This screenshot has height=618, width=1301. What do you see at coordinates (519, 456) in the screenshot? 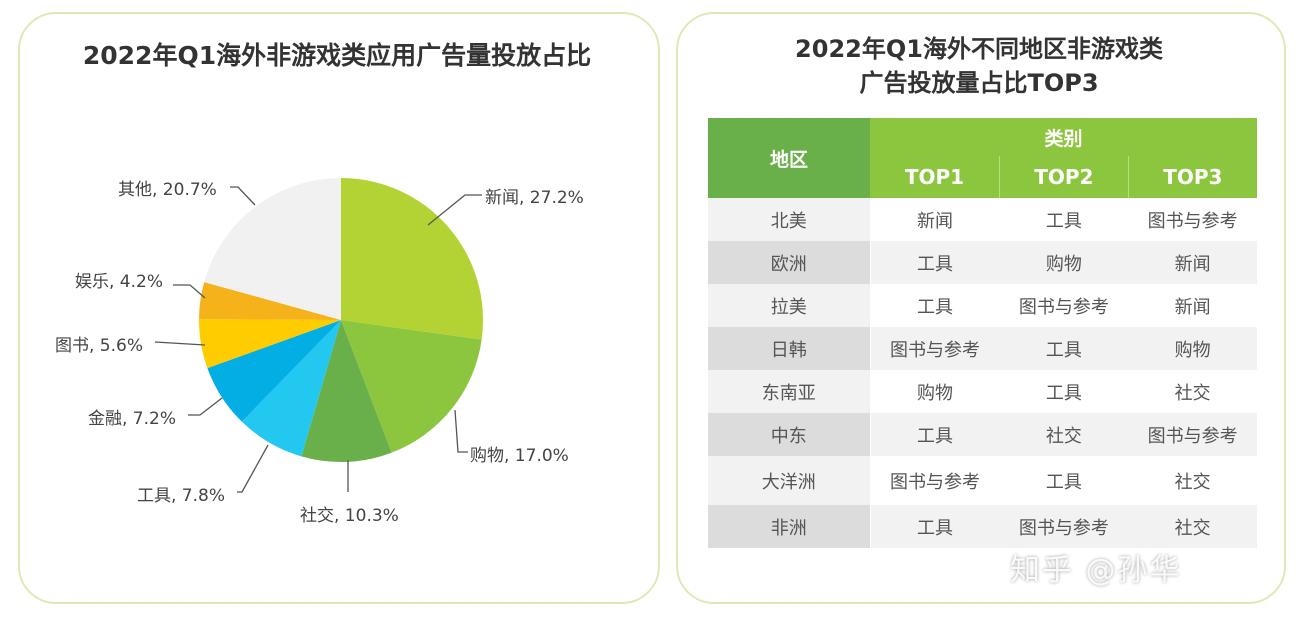
I see `pie-label: 购物, 17.0%` at bounding box center [519, 456].